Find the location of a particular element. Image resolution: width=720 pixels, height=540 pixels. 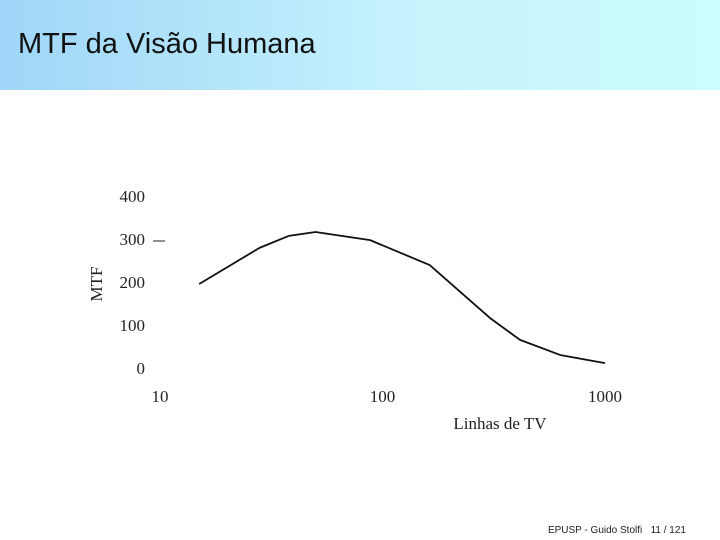

y-axis-label: MTF is located at coordinates (96, 284).